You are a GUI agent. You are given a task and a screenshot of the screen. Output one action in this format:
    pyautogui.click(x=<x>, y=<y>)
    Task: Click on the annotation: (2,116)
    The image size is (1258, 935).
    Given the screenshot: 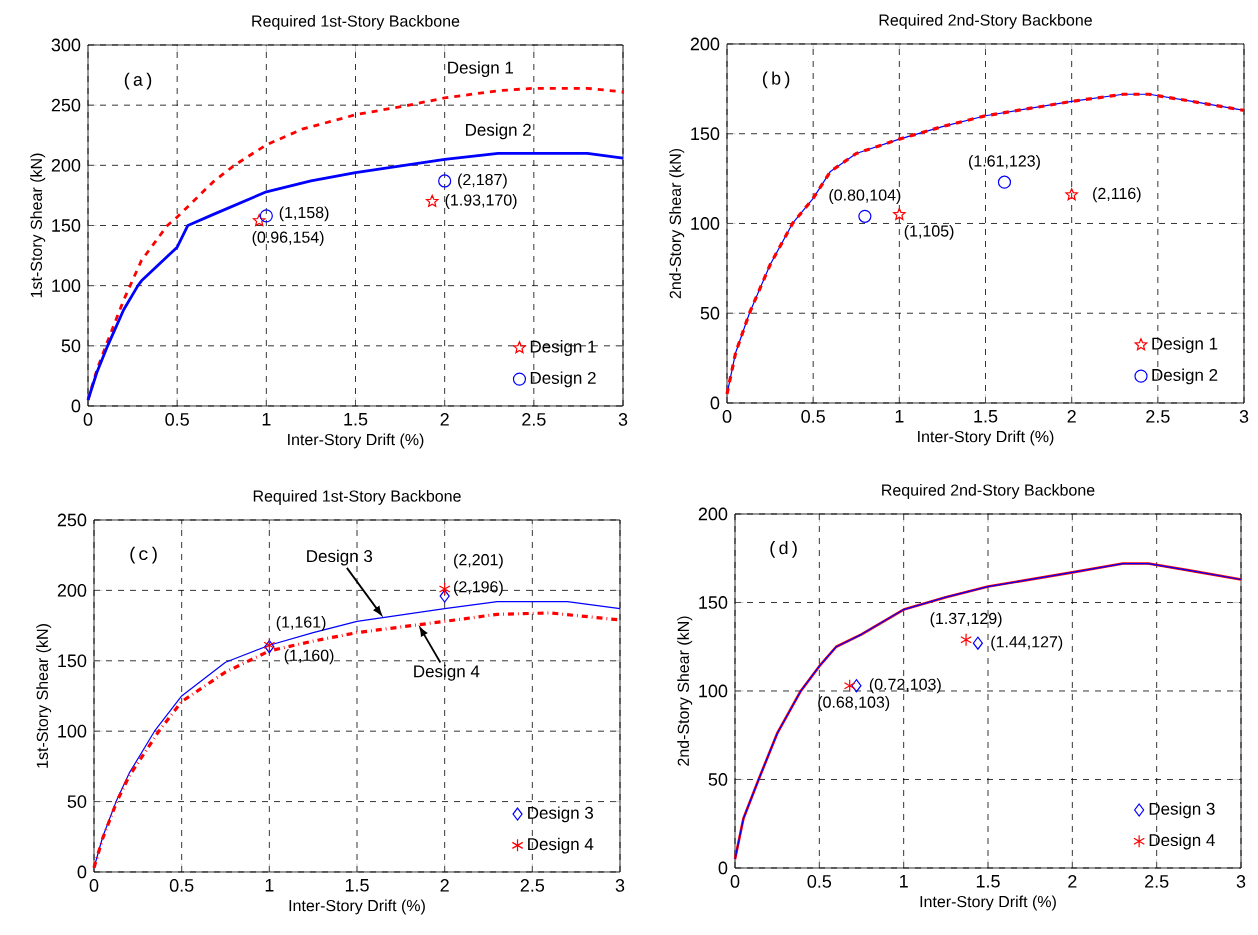 What is the action you would take?
    pyautogui.click(x=1117, y=195)
    